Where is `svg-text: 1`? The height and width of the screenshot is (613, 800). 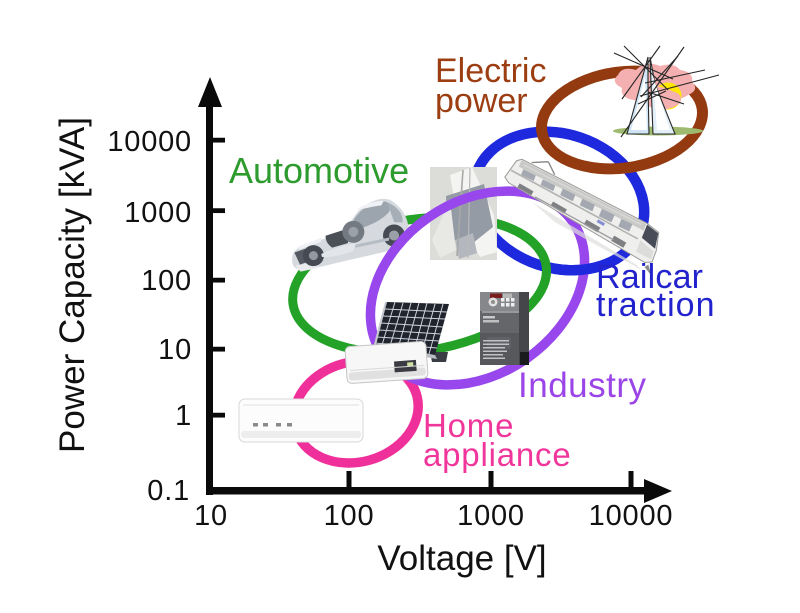
svg-text: 1 is located at coordinates (183, 416).